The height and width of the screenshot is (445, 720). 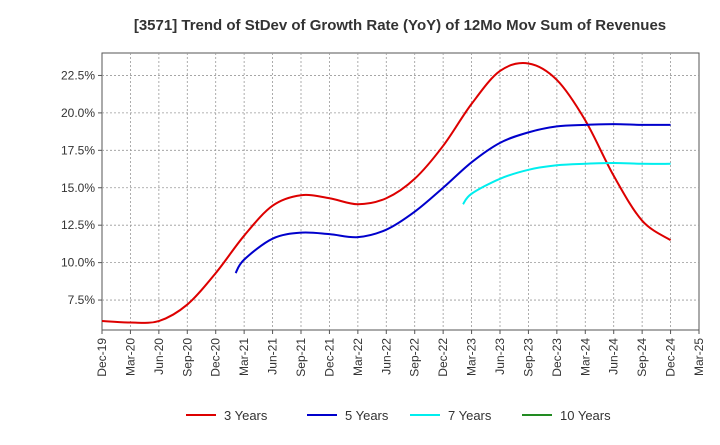 What do you see at coordinates (78, 113) in the screenshot?
I see `y-tick-label: 20.0%` at bounding box center [78, 113].